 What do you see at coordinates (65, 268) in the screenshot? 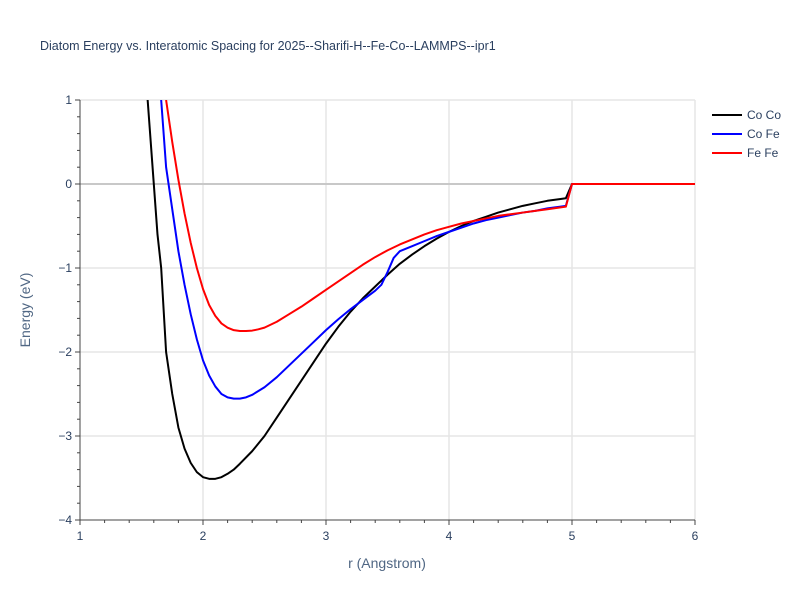
I see `y-tick-label: −1` at bounding box center [65, 268].